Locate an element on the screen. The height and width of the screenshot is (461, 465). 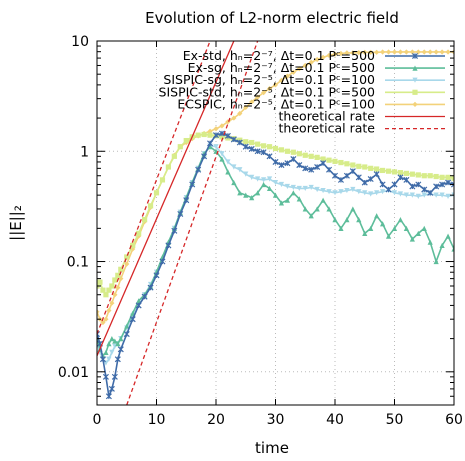
y-tick-label: 1 is located at coordinates (84, 152).